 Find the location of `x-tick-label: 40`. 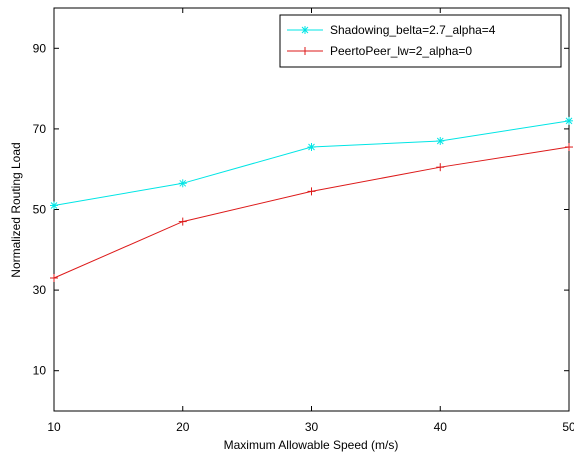

x-tick-label: 40 is located at coordinates (441, 427).